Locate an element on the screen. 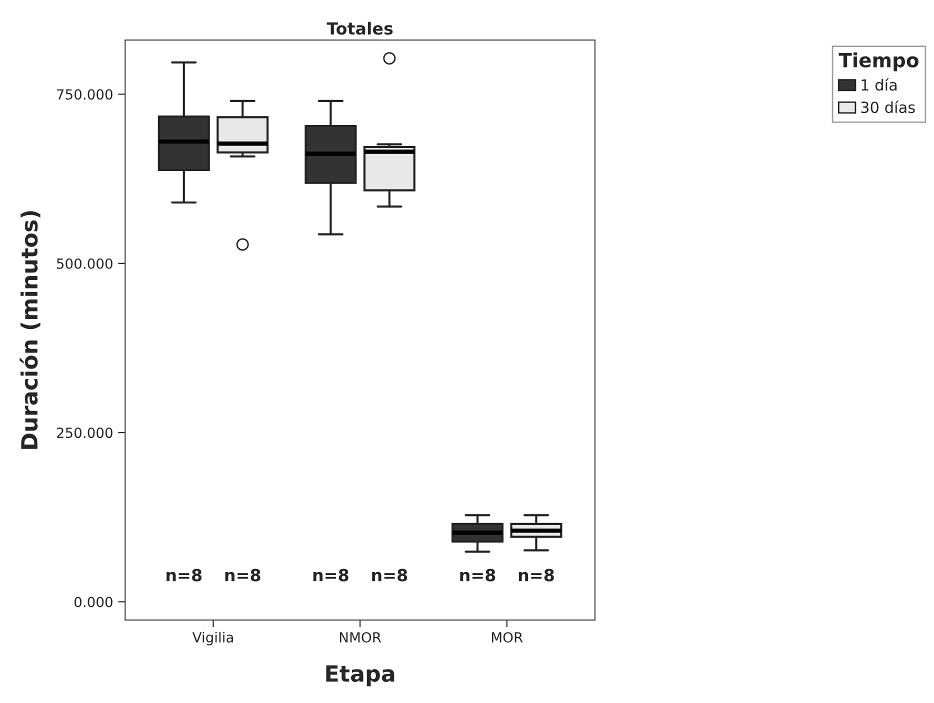 This screenshot has width=934, height=703. y-tick-label: 500.000 is located at coordinates (84, 263).